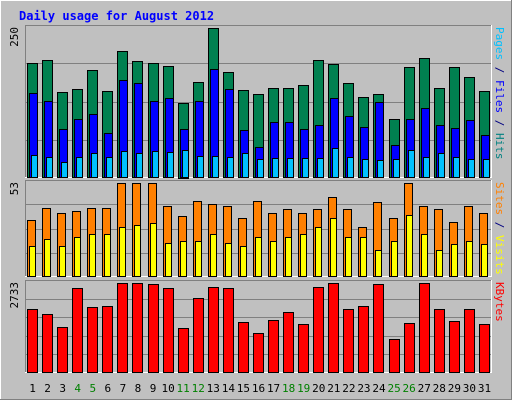 The image size is (512, 400). Describe the element at coordinates (363, 388) in the screenshot. I see `x-tick-label-day-23: 23` at that location.